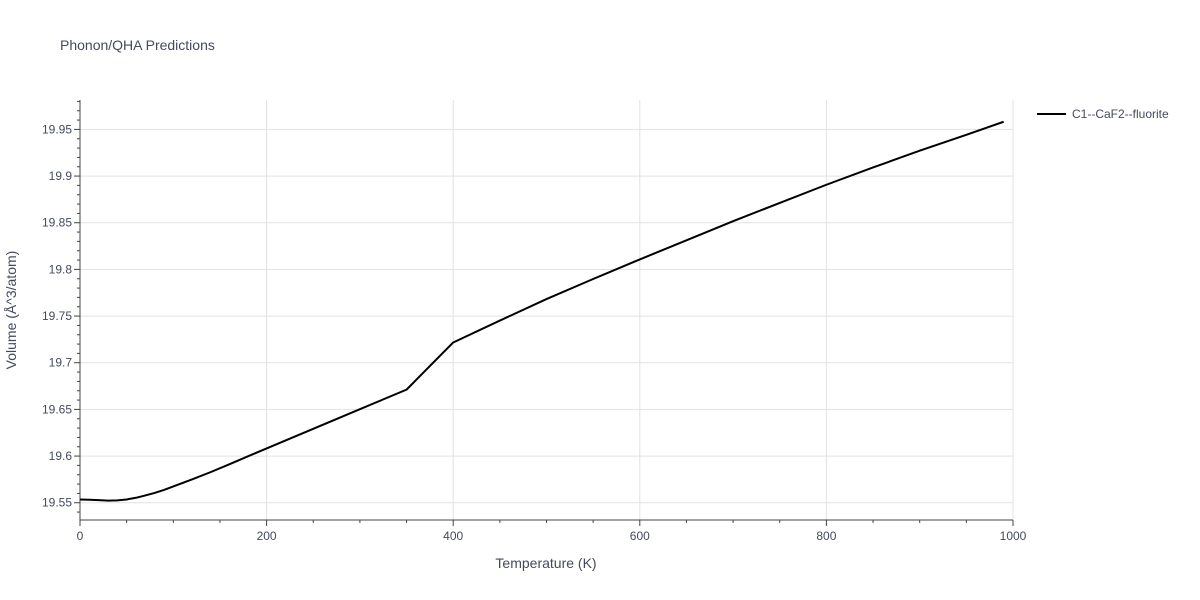  What do you see at coordinates (826, 536) in the screenshot?
I see `x-tick-label: 800` at bounding box center [826, 536].